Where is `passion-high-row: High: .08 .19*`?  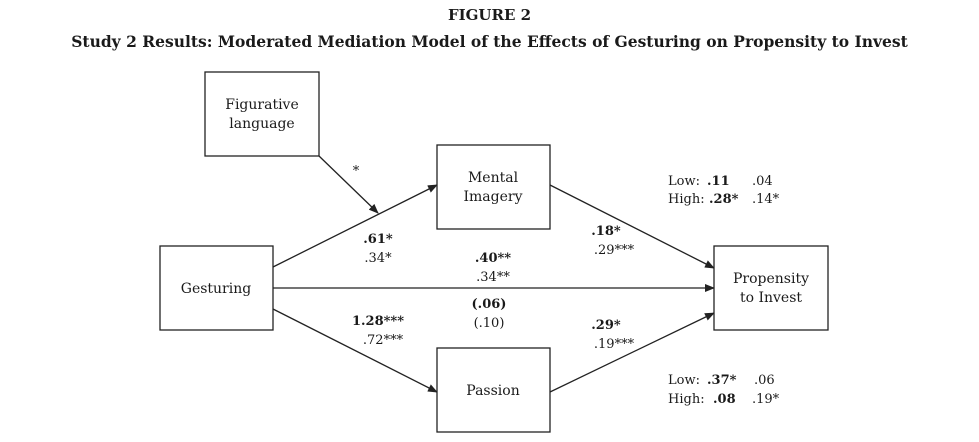 passion-high-row: High: .08 .19* is located at coordinates (724, 399).